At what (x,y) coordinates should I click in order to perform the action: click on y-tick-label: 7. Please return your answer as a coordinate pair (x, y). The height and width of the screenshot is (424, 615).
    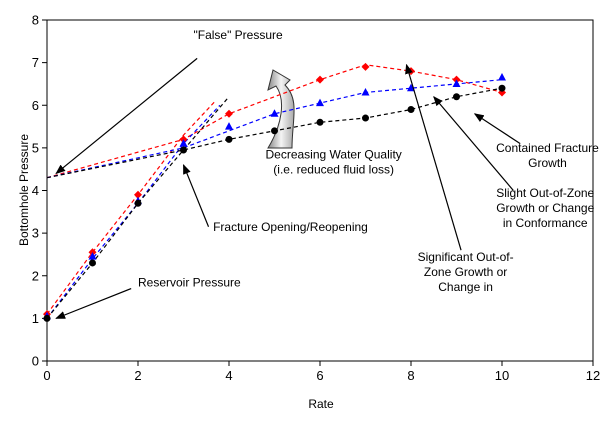
    Looking at the image, I should click on (35, 62).